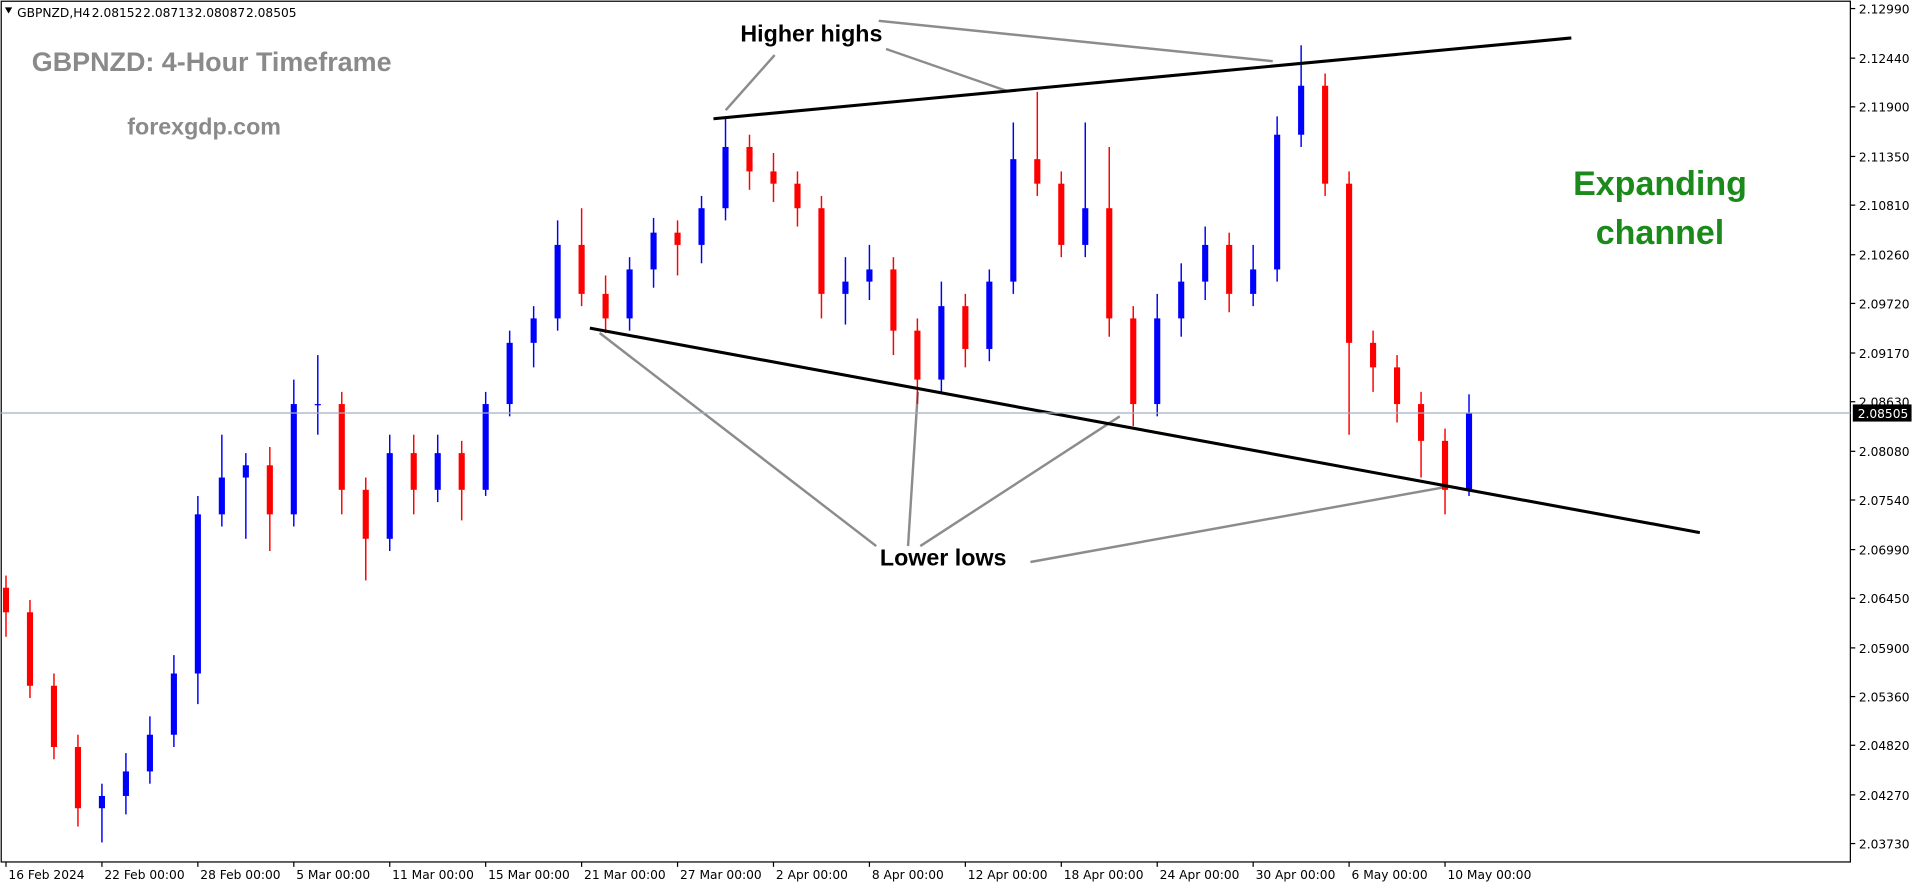 The image size is (1914, 884). I want to click on annotation-higher-highs: Higher highs, so click(811, 34).